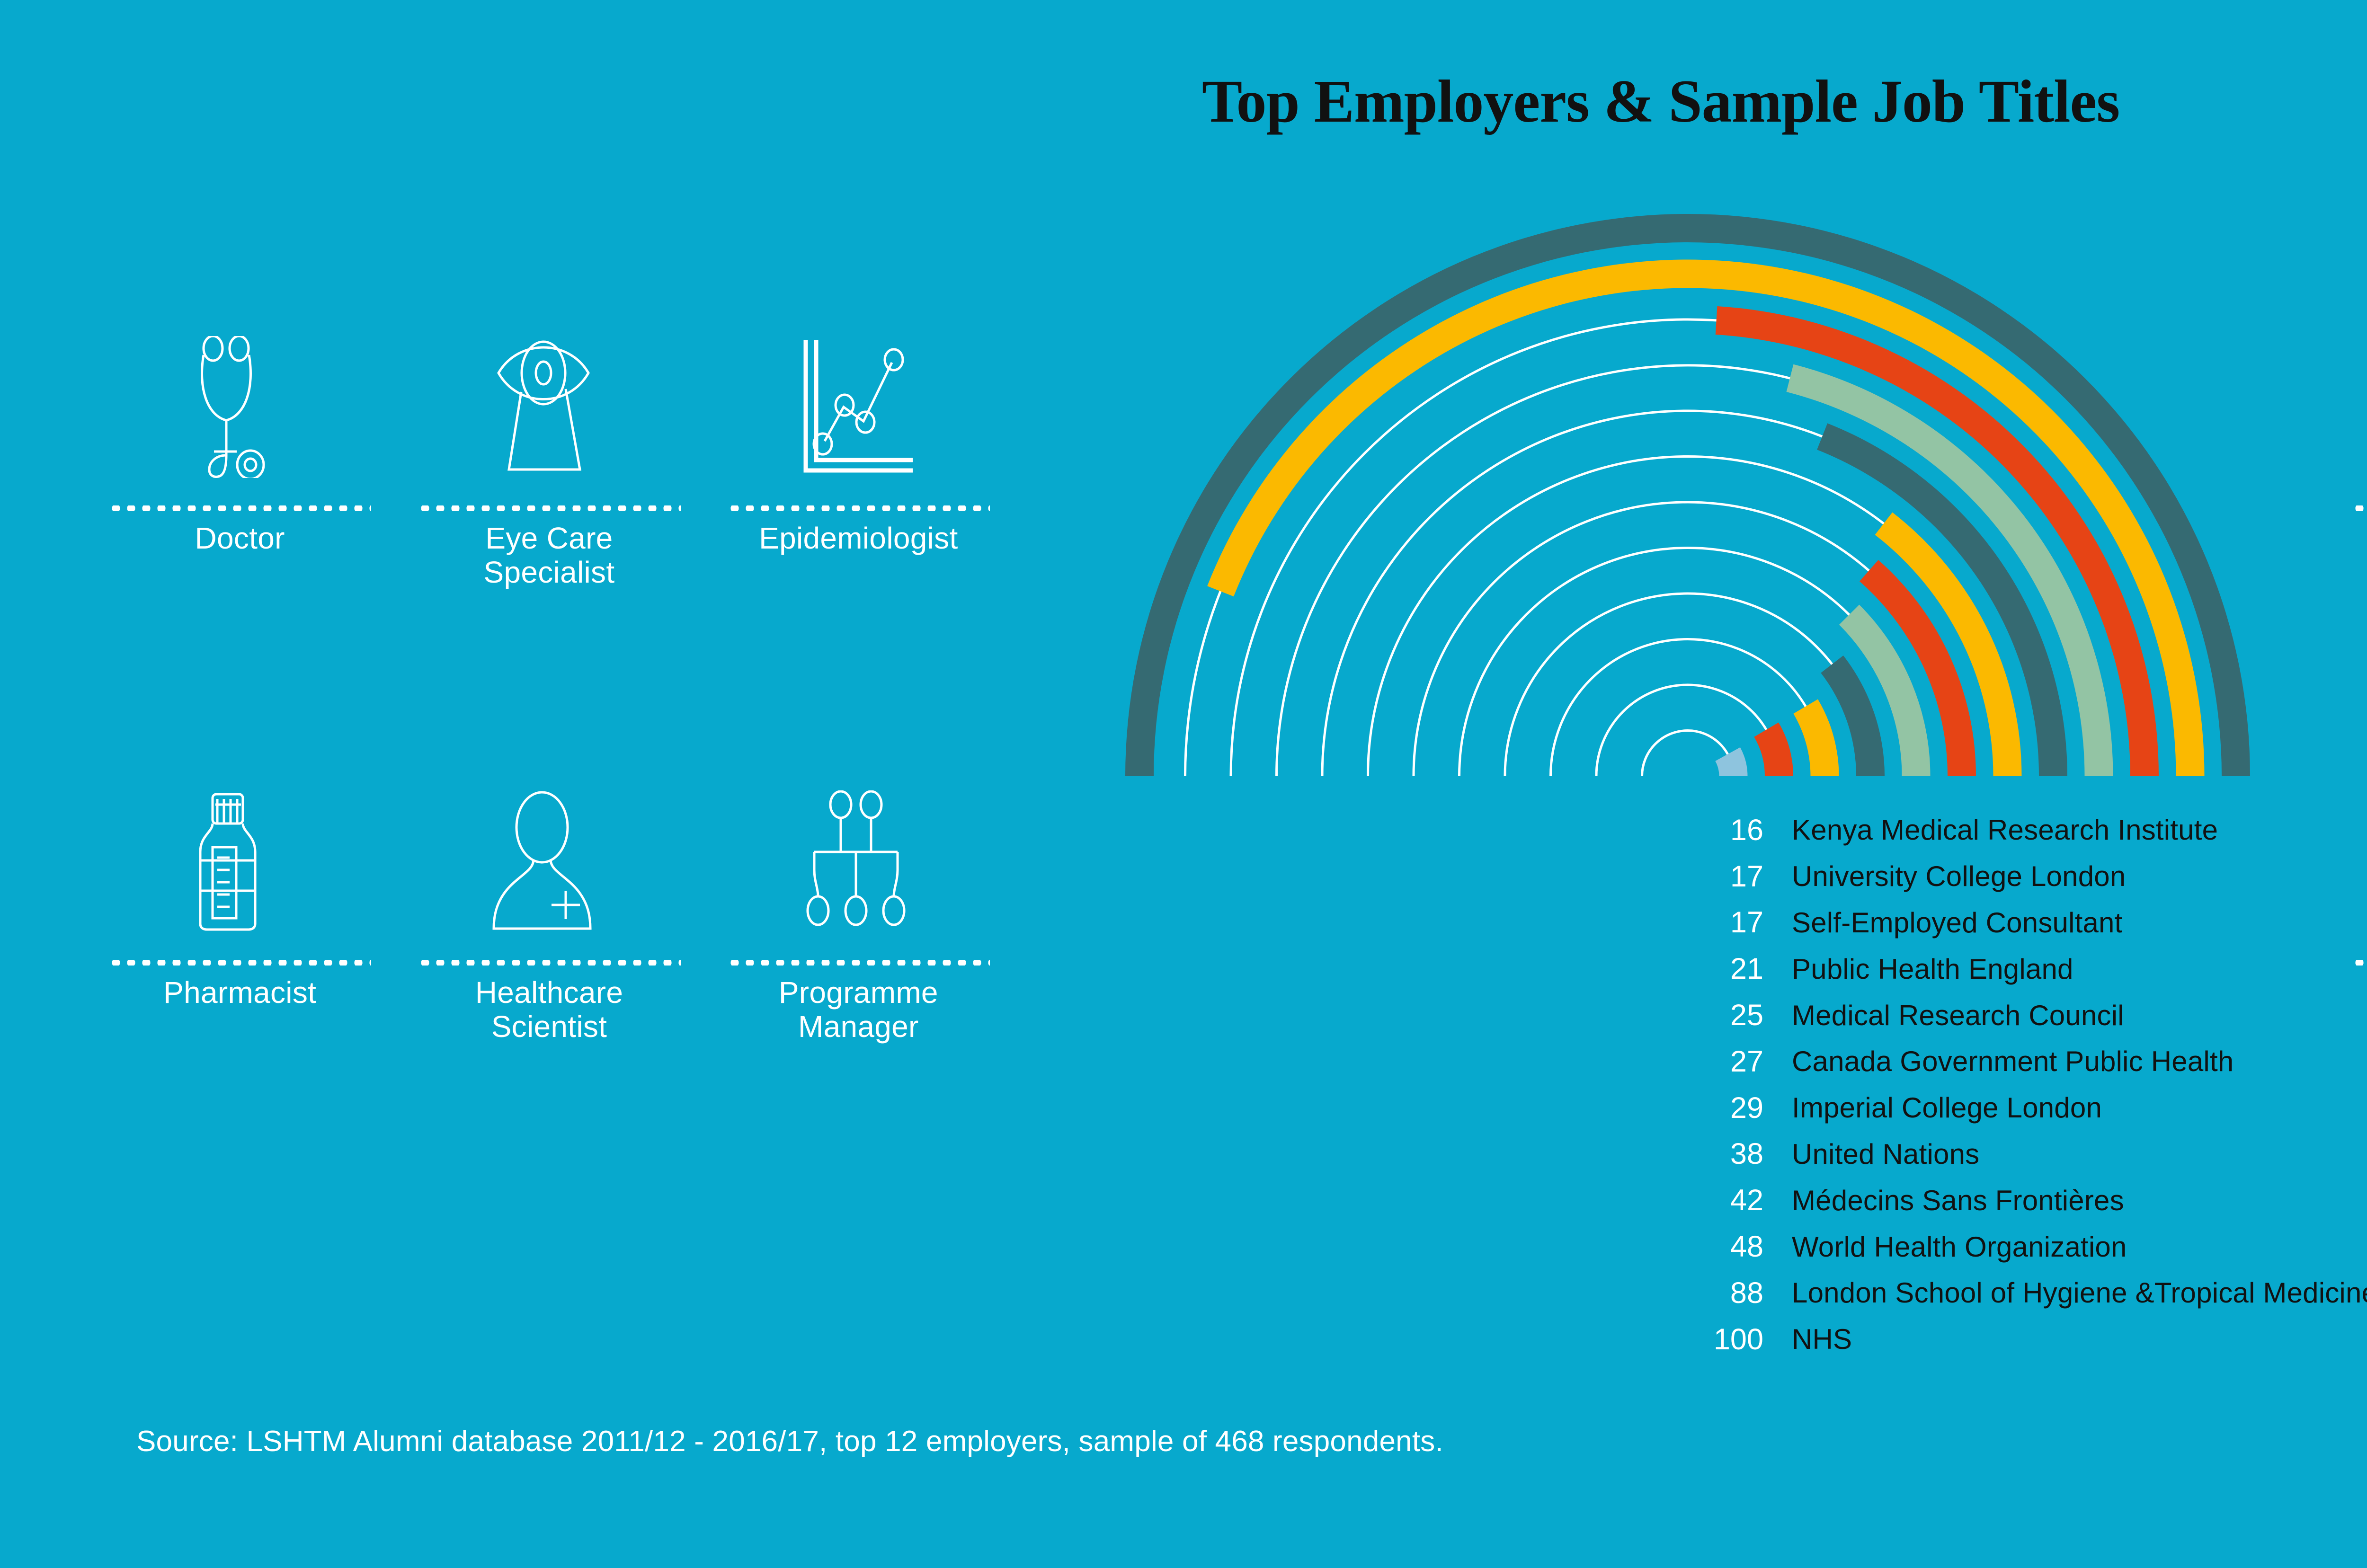 The height and width of the screenshot is (1568, 2367). What do you see at coordinates (549, 555) in the screenshot?
I see `job-title-label: Eye Care Specialist` at bounding box center [549, 555].